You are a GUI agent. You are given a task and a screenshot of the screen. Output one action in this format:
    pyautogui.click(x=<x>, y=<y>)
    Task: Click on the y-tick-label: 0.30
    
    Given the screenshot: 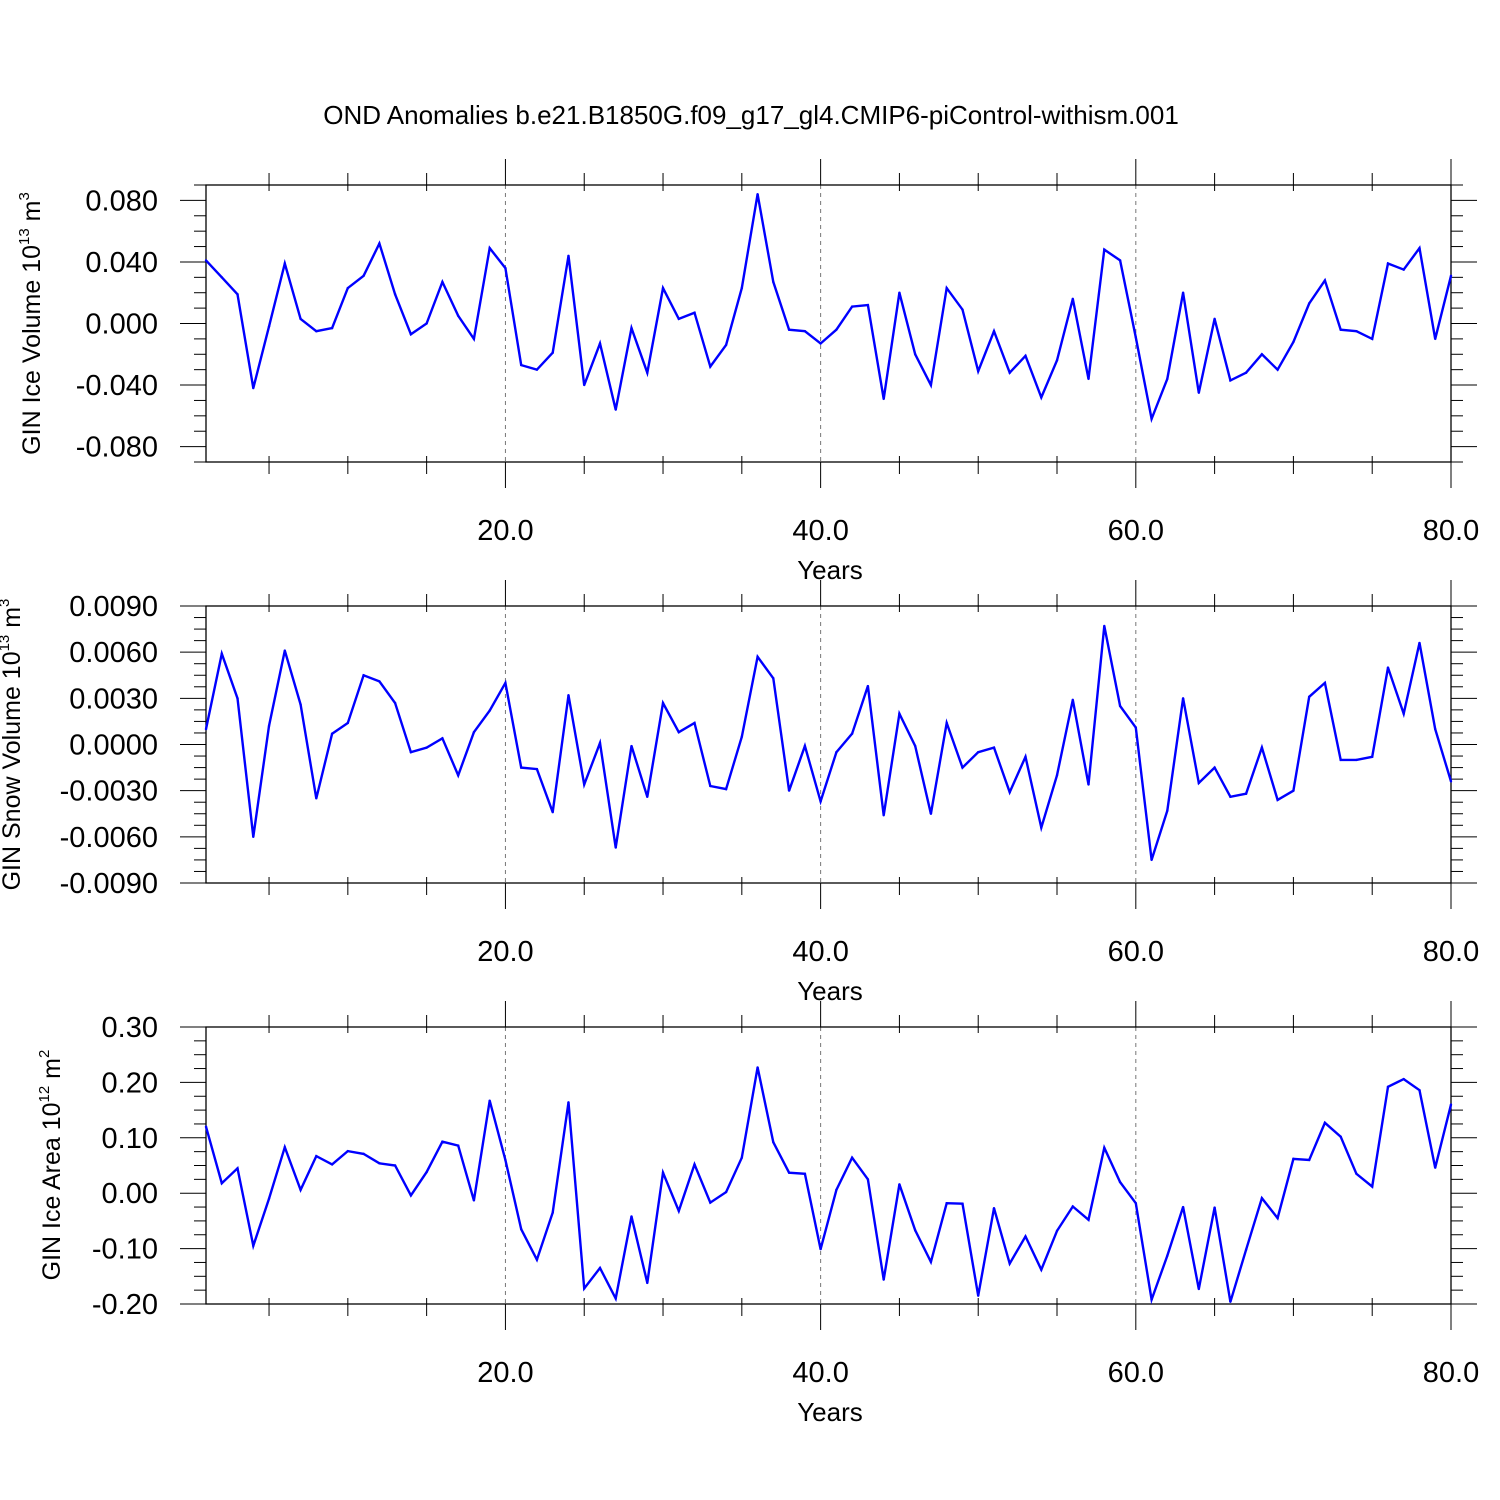 What is the action you would take?
    pyautogui.click(x=130, y=1028)
    